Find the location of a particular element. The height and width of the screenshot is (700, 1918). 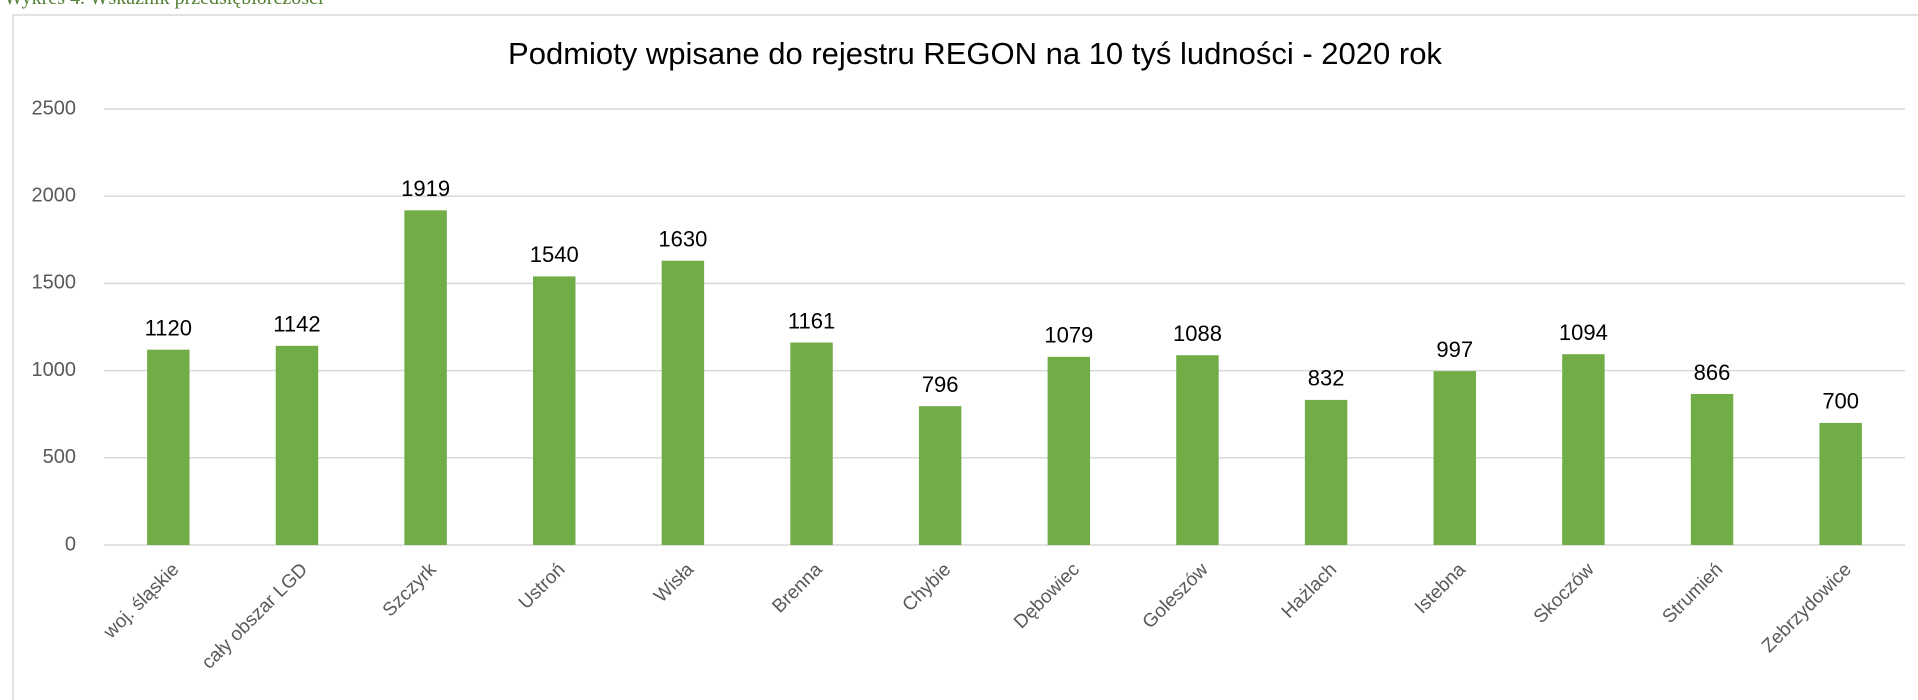

data-label: 1142 is located at coordinates (296, 324).